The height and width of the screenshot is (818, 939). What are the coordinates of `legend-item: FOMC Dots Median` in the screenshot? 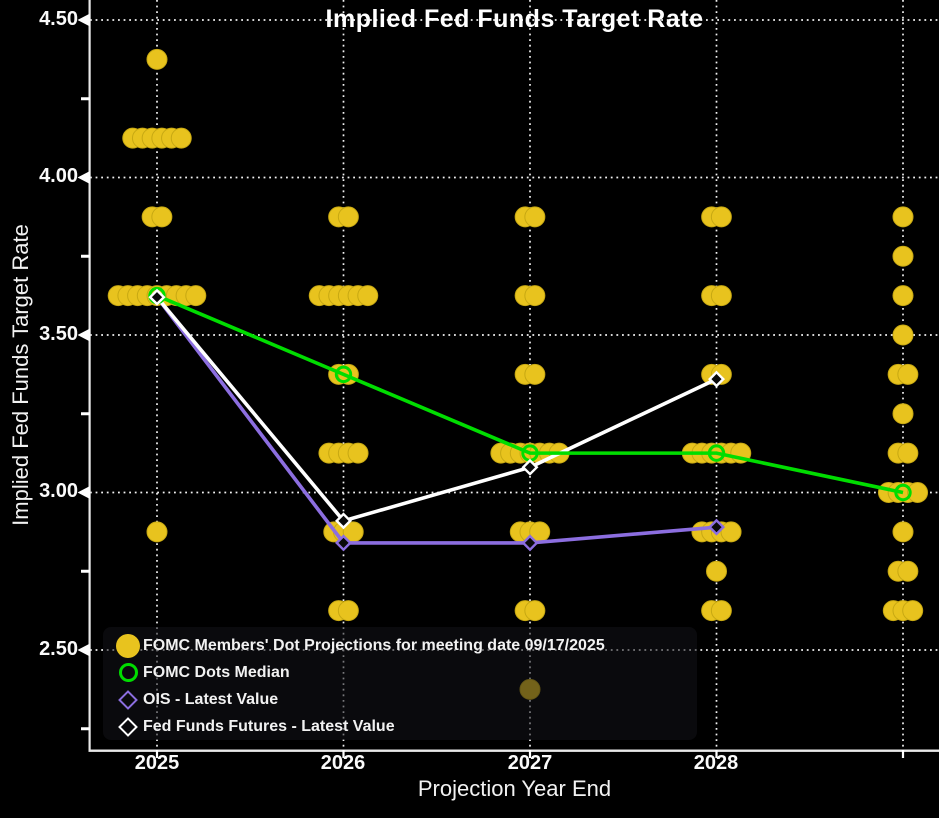 It's located at (405, 672).